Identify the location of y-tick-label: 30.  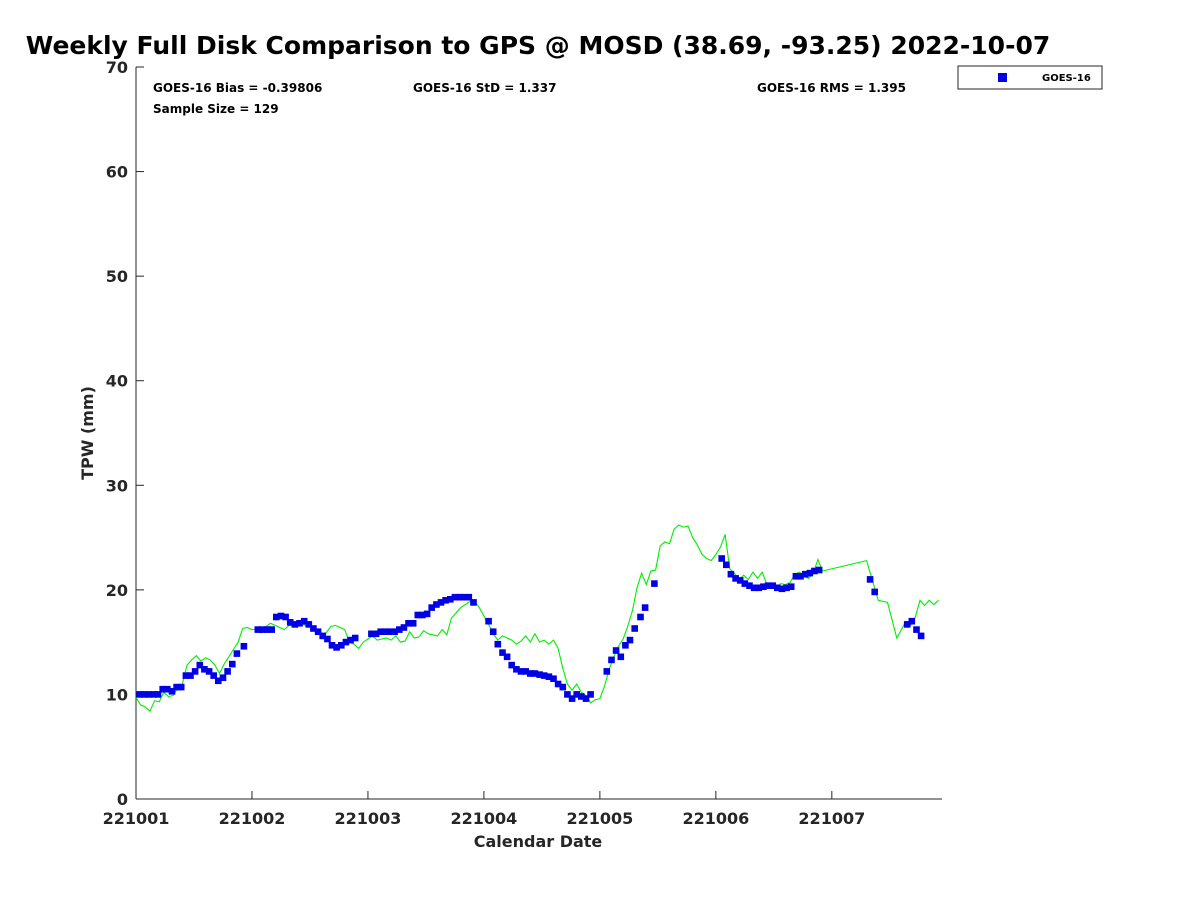
(117, 485).